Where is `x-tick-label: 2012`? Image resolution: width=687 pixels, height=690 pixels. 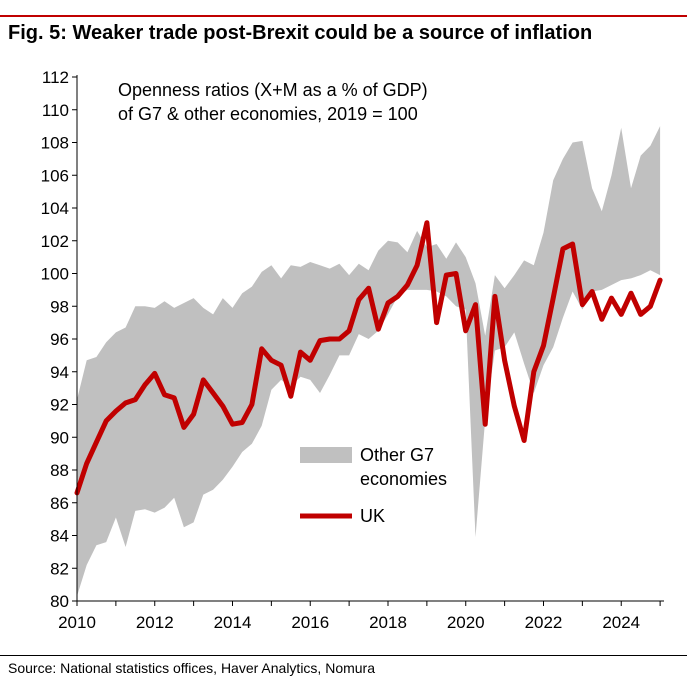
x-tick-label: 2012 is located at coordinates (155, 622).